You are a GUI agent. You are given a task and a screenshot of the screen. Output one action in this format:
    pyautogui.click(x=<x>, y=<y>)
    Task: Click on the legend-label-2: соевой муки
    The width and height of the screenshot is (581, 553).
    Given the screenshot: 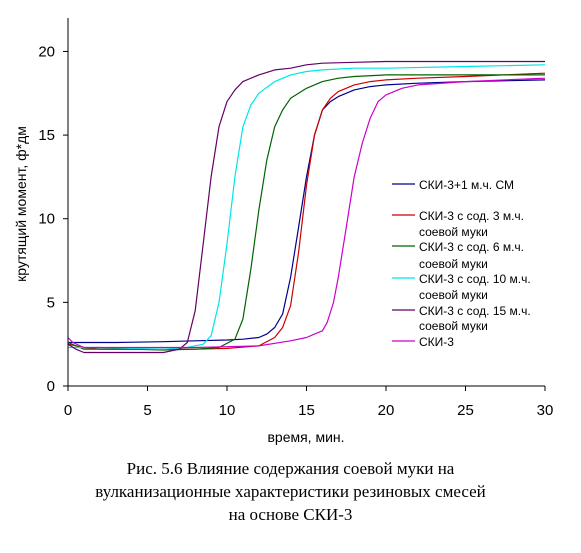 What is the action you would take?
    pyautogui.click(x=453, y=232)
    